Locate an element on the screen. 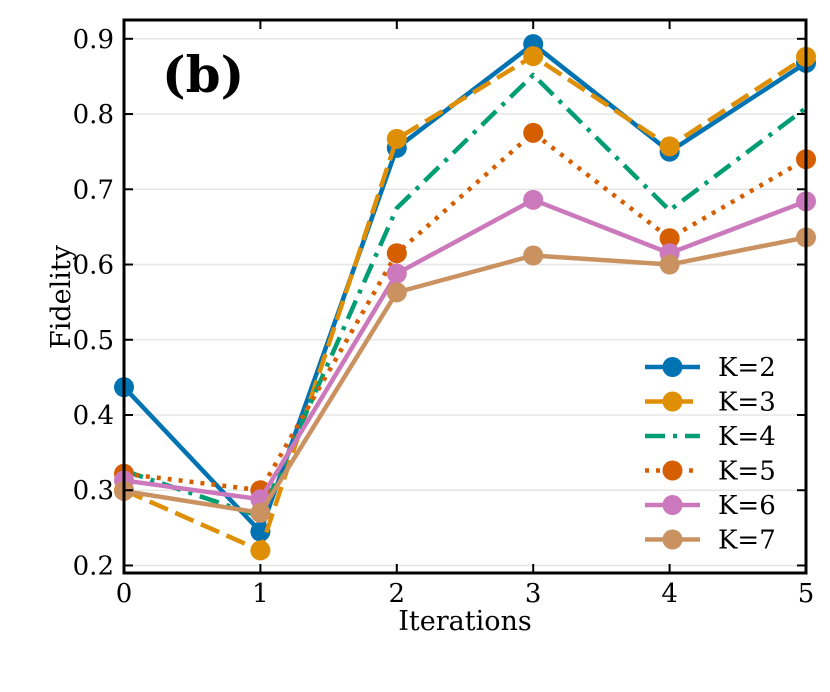  y-tick-label: 0.8 is located at coordinates (93, 115).